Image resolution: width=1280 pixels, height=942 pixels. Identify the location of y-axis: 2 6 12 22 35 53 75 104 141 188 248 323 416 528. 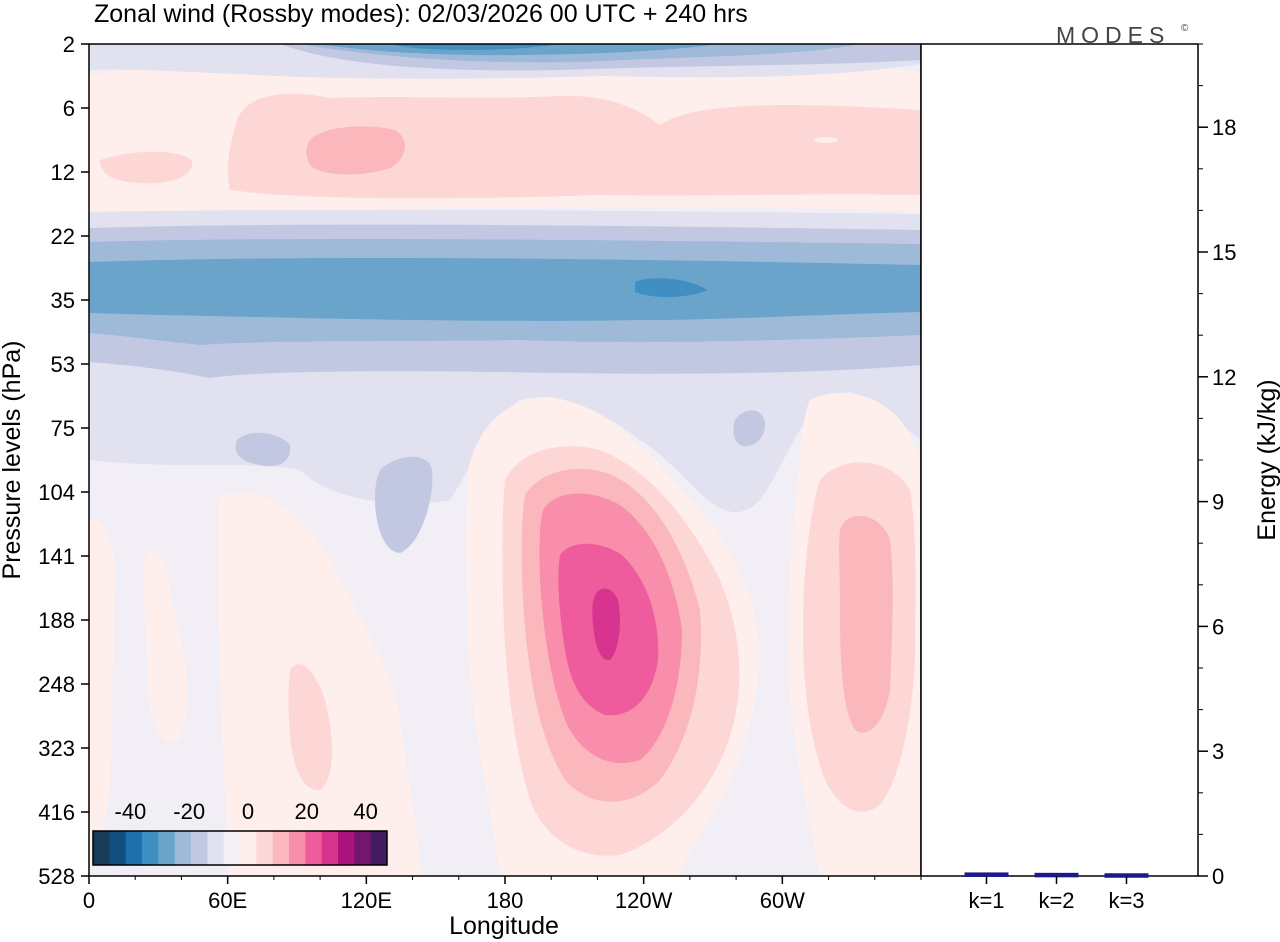
(63, 460).